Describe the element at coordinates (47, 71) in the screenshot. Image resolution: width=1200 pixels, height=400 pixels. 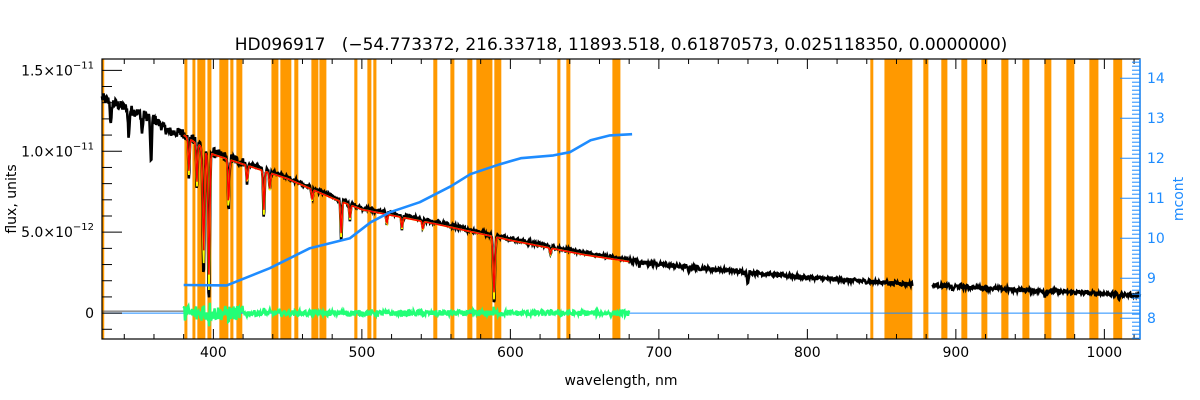
I see `y-tick-mantissa: 1.5×10` at that location.